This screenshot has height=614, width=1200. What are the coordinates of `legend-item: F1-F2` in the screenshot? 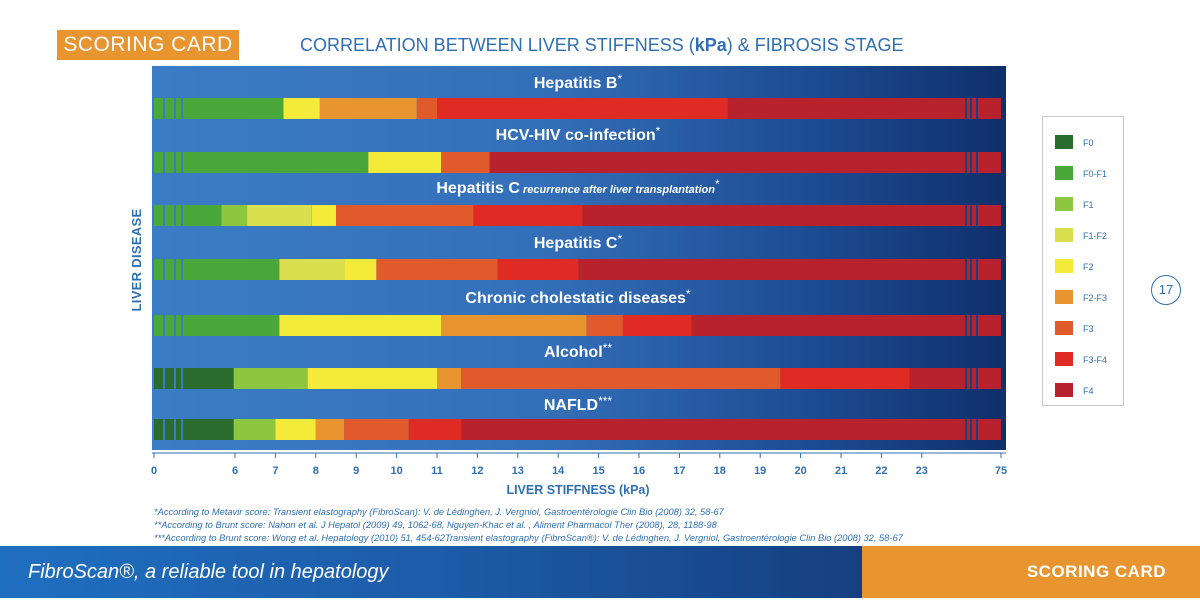 It's located at (1088, 236).